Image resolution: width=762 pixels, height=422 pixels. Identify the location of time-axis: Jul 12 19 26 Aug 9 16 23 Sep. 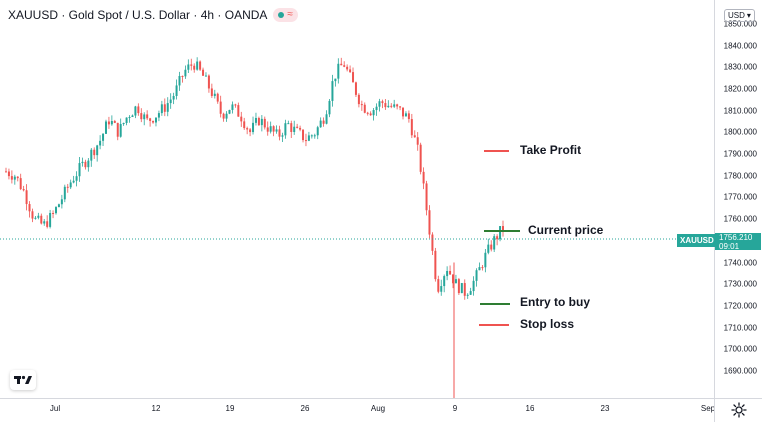
(358, 410).